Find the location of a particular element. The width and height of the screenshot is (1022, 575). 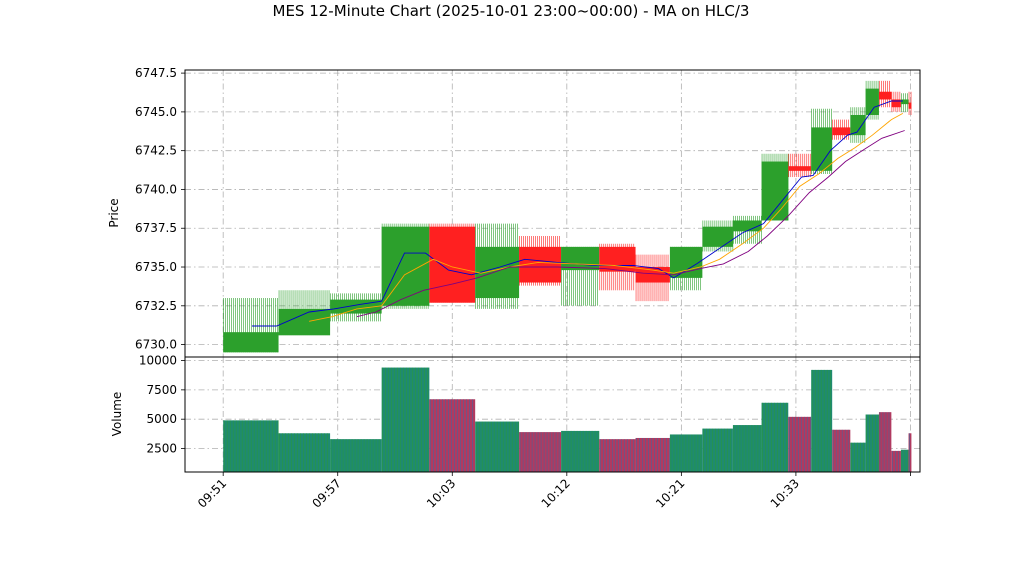

time-tick-label: 09:57 is located at coordinates (326, 493).